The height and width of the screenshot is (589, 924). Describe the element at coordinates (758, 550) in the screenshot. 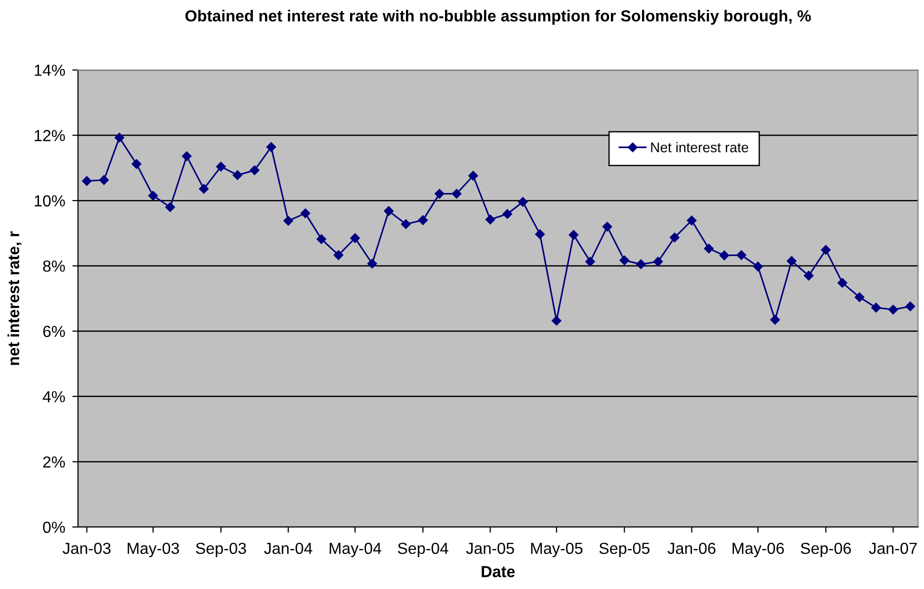

I see `x-tick-label: May-06` at that location.